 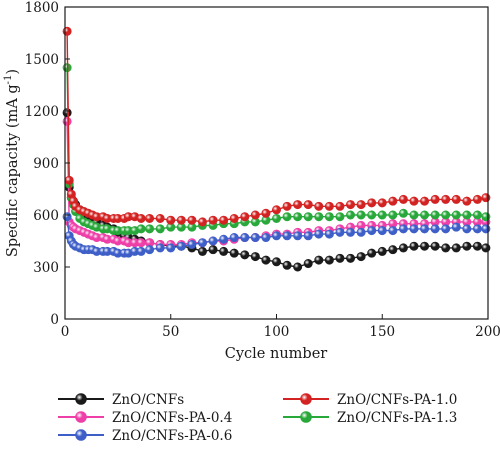 What do you see at coordinates (42, 8) in the screenshot?
I see `y-tick-label: 1800` at bounding box center [42, 8].